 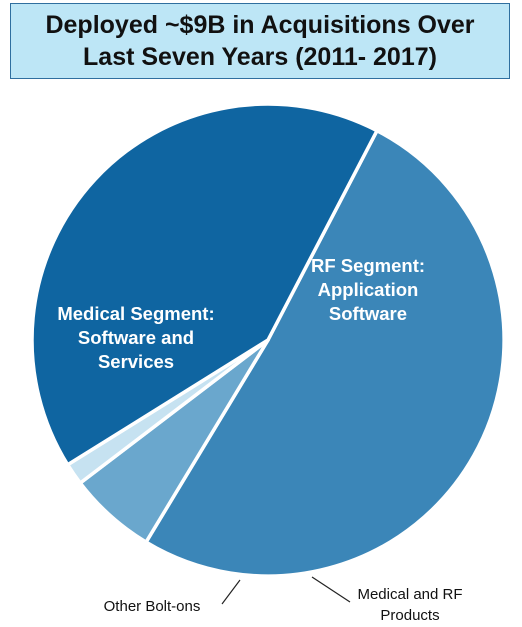 What do you see at coordinates (286, 590) in the screenshot?
I see `pie-callouts` at bounding box center [286, 590].